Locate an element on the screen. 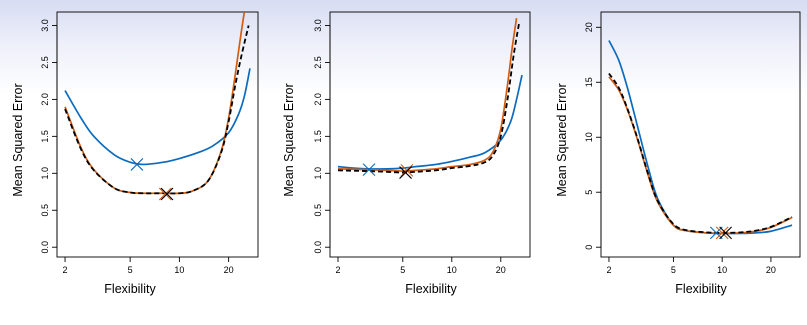 Image resolution: width=807 pixels, height=325 pixels. y-tick-label: 20 is located at coordinates (589, 27).